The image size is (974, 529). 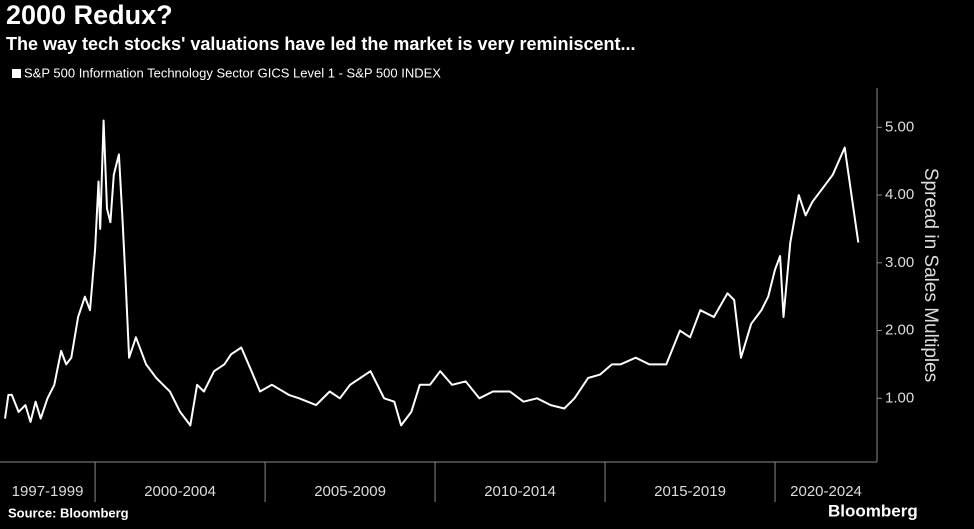 I want to click on x-tick-label: 2015-2019, so click(x=690, y=491).